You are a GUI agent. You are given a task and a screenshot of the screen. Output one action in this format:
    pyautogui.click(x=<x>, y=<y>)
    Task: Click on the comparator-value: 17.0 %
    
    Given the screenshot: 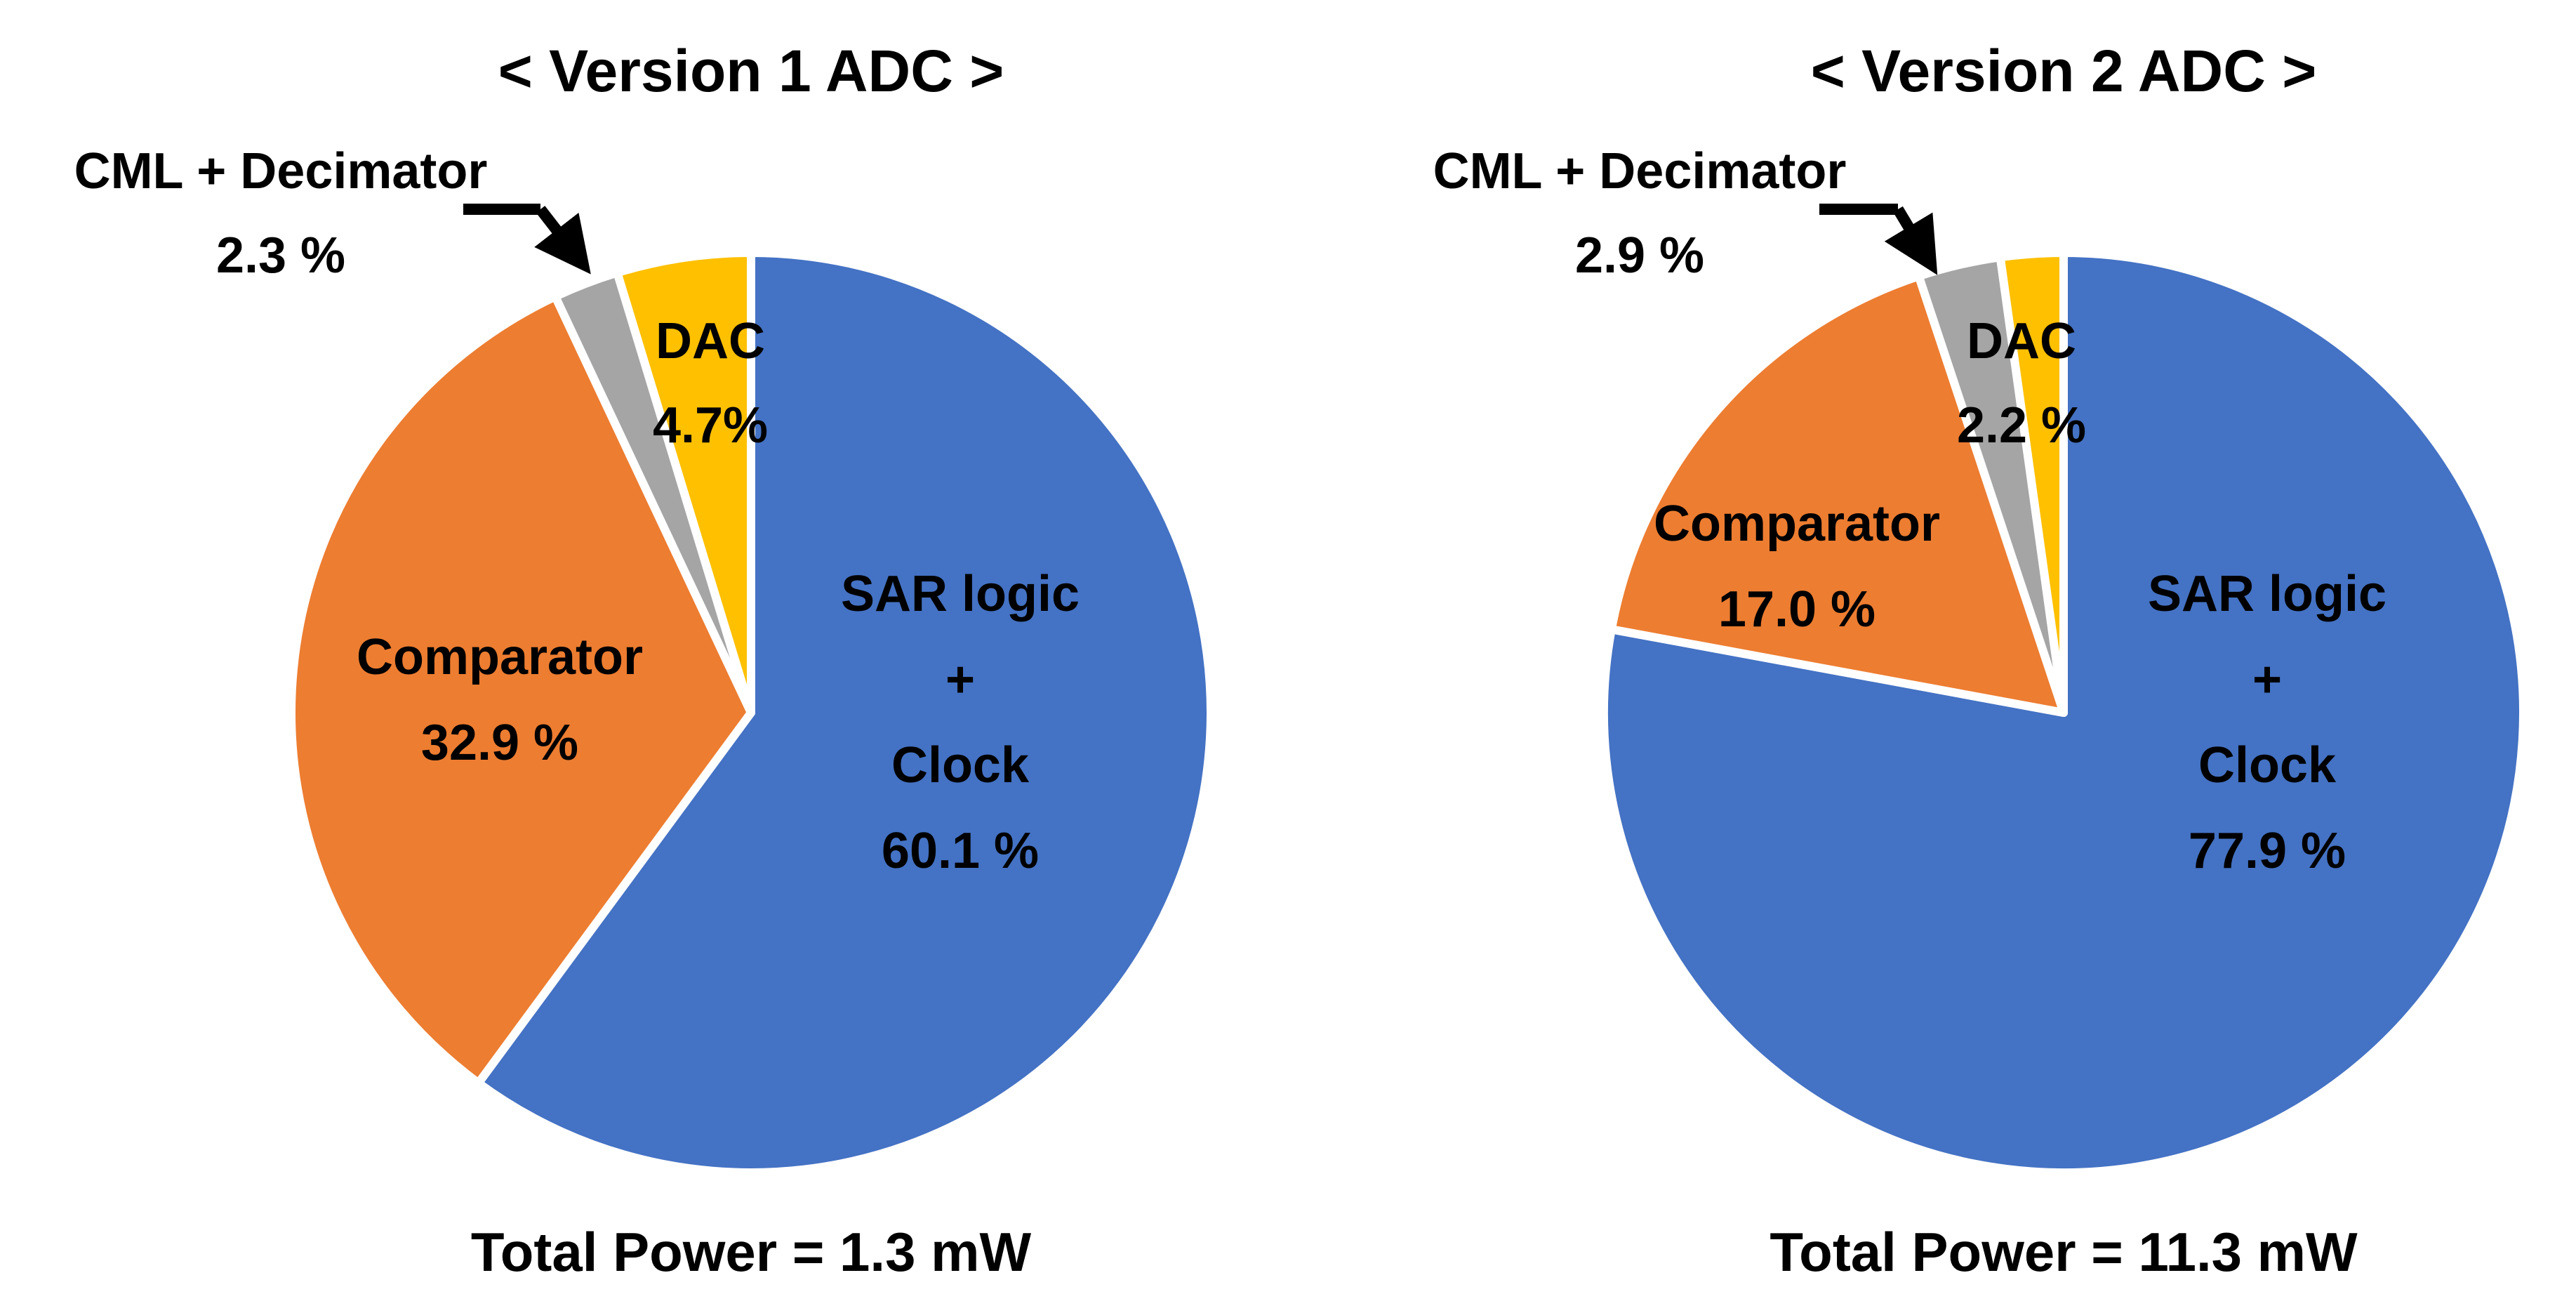 What is the action you would take?
    pyautogui.click(x=1797, y=609)
    